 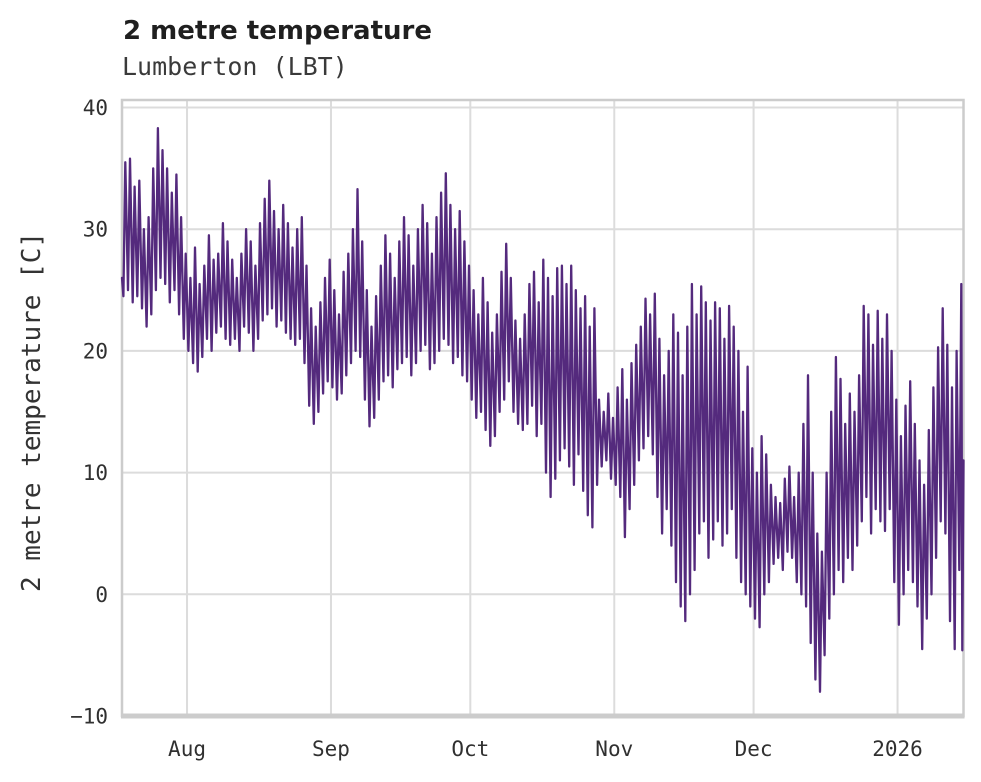 What do you see at coordinates (95, 473) in the screenshot?
I see `y-tick-label: 10` at bounding box center [95, 473].